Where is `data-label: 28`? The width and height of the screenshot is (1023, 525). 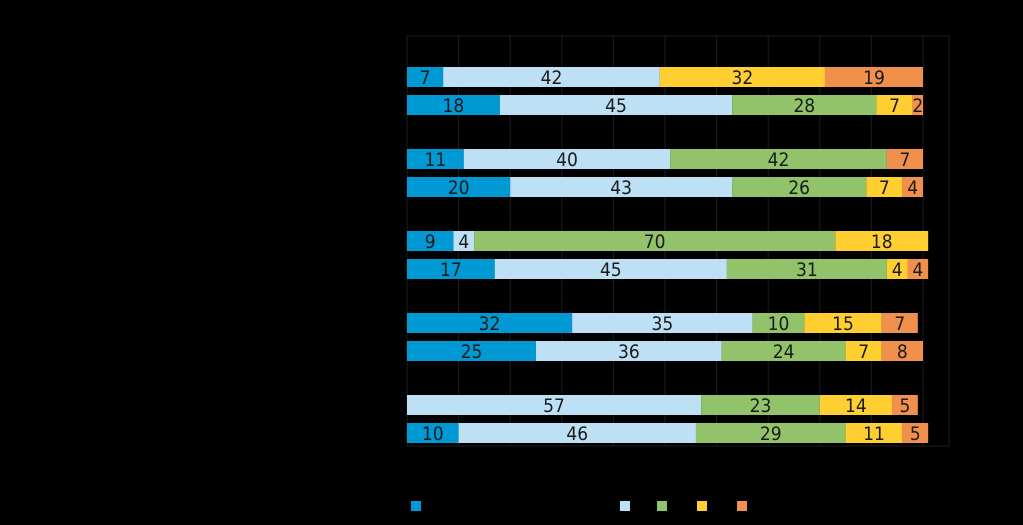 data-label: 28 is located at coordinates (804, 106).